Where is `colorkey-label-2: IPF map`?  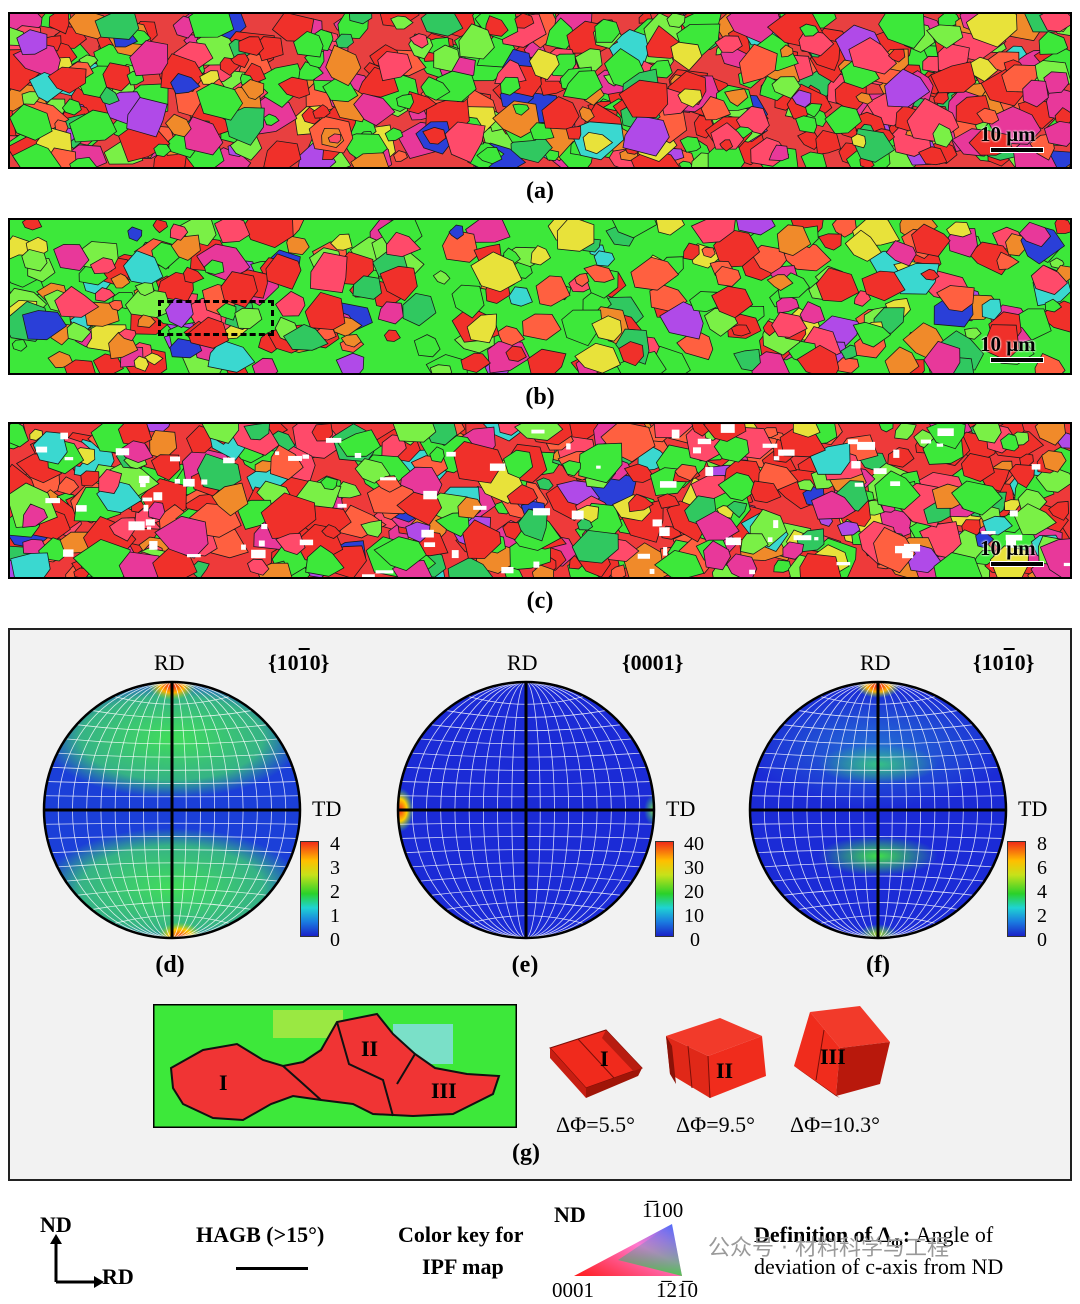 colorkey-label-2: IPF map is located at coordinates (463, 1266).